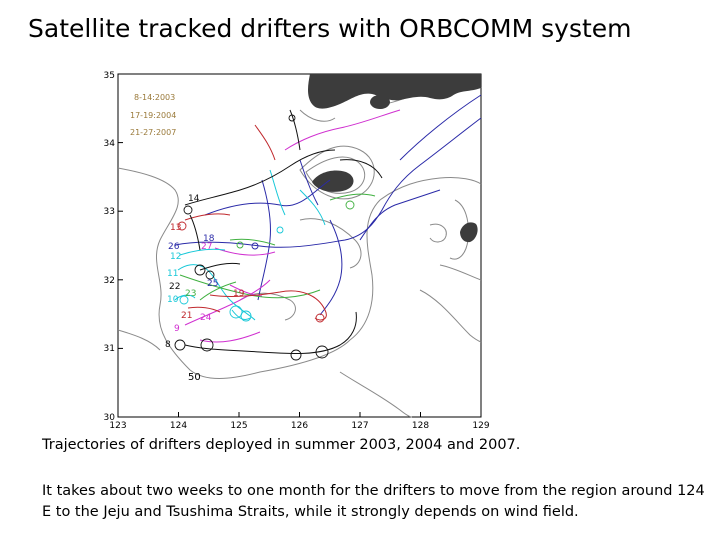 This screenshot has height=540, width=720. I want to click on y-tick-label: 34, so click(110, 144).